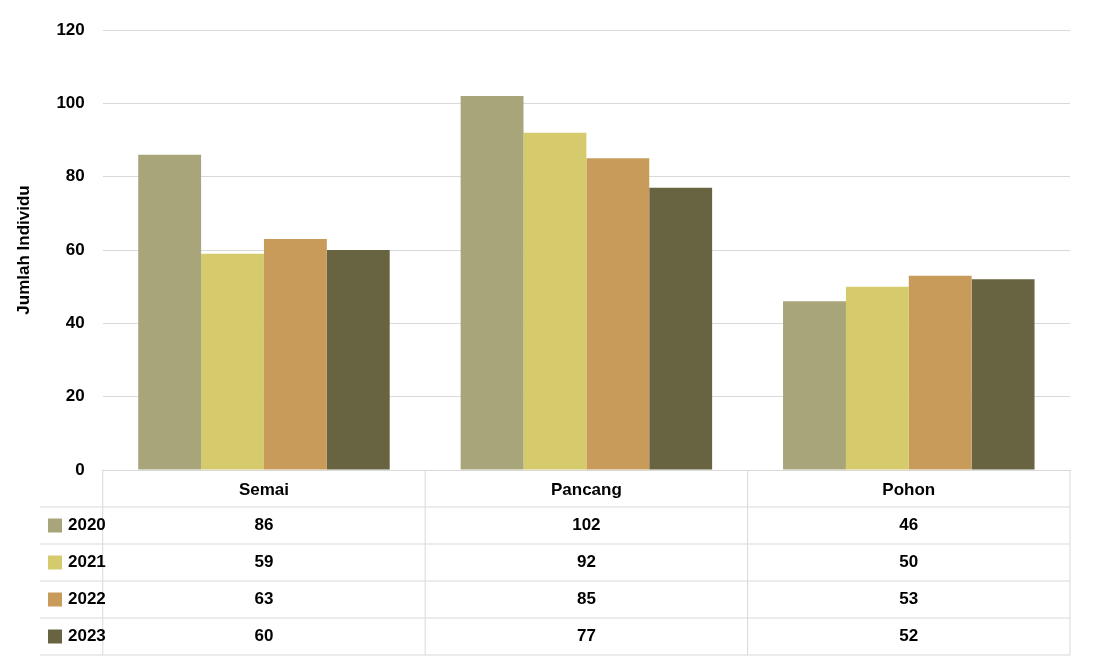 This screenshot has height=663, width=1120. Describe the element at coordinates (909, 562) in the screenshot. I see `data-label: 50` at that location.